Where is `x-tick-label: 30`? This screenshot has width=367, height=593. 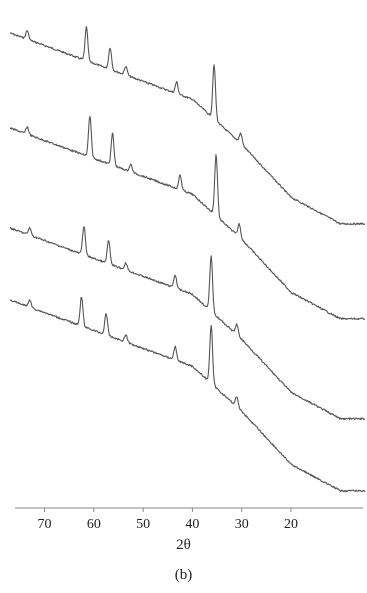 x-tick-label: 30 is located at coordinates (242, 524).